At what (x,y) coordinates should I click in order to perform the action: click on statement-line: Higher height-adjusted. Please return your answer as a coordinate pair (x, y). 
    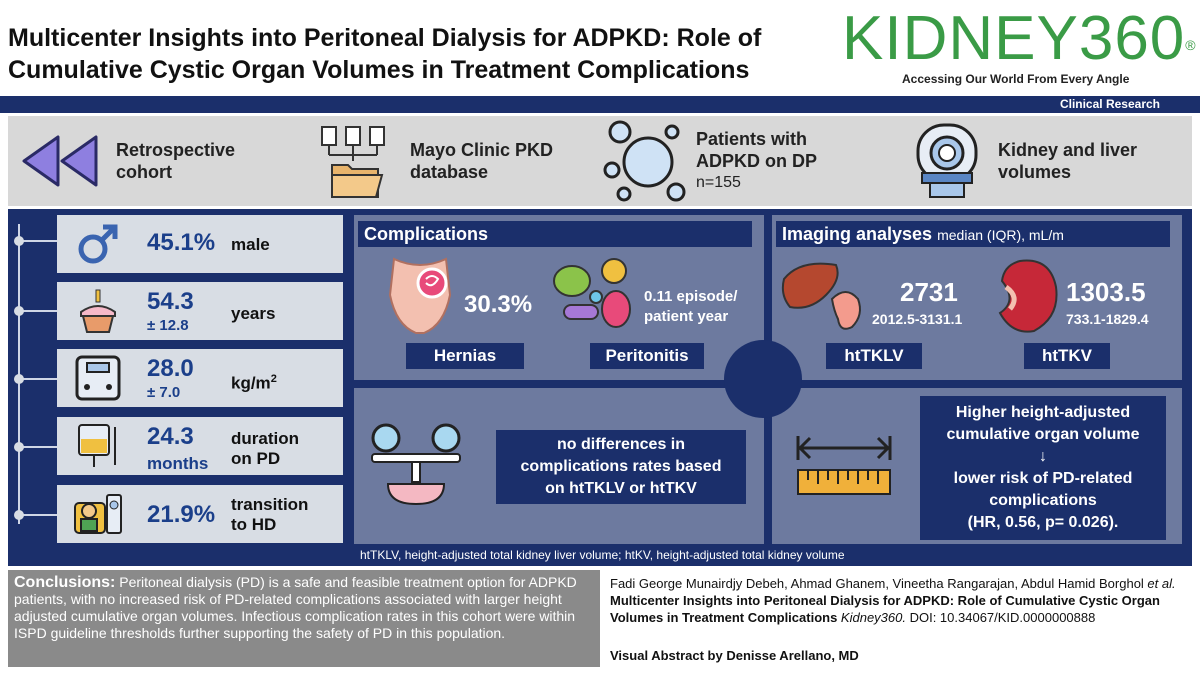
    Looking at the image, I should click on (1043, 412).